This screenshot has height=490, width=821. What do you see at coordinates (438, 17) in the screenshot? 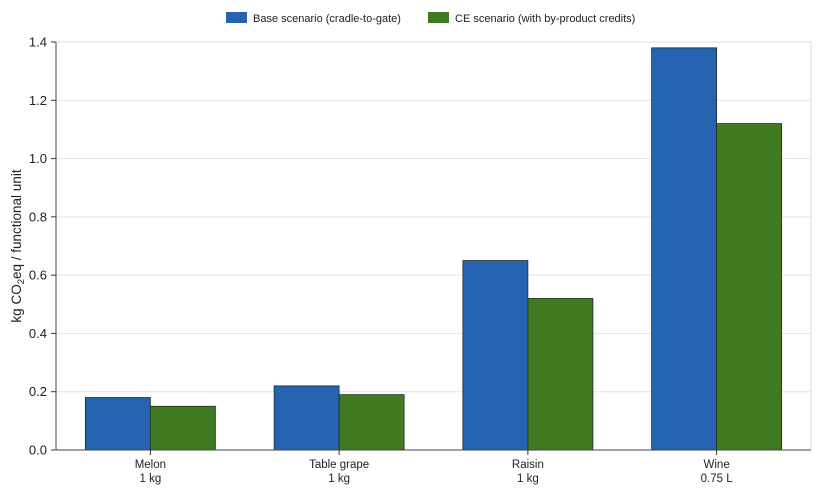
I see `legend-swatch-ce` at bounding box center [438, 17].